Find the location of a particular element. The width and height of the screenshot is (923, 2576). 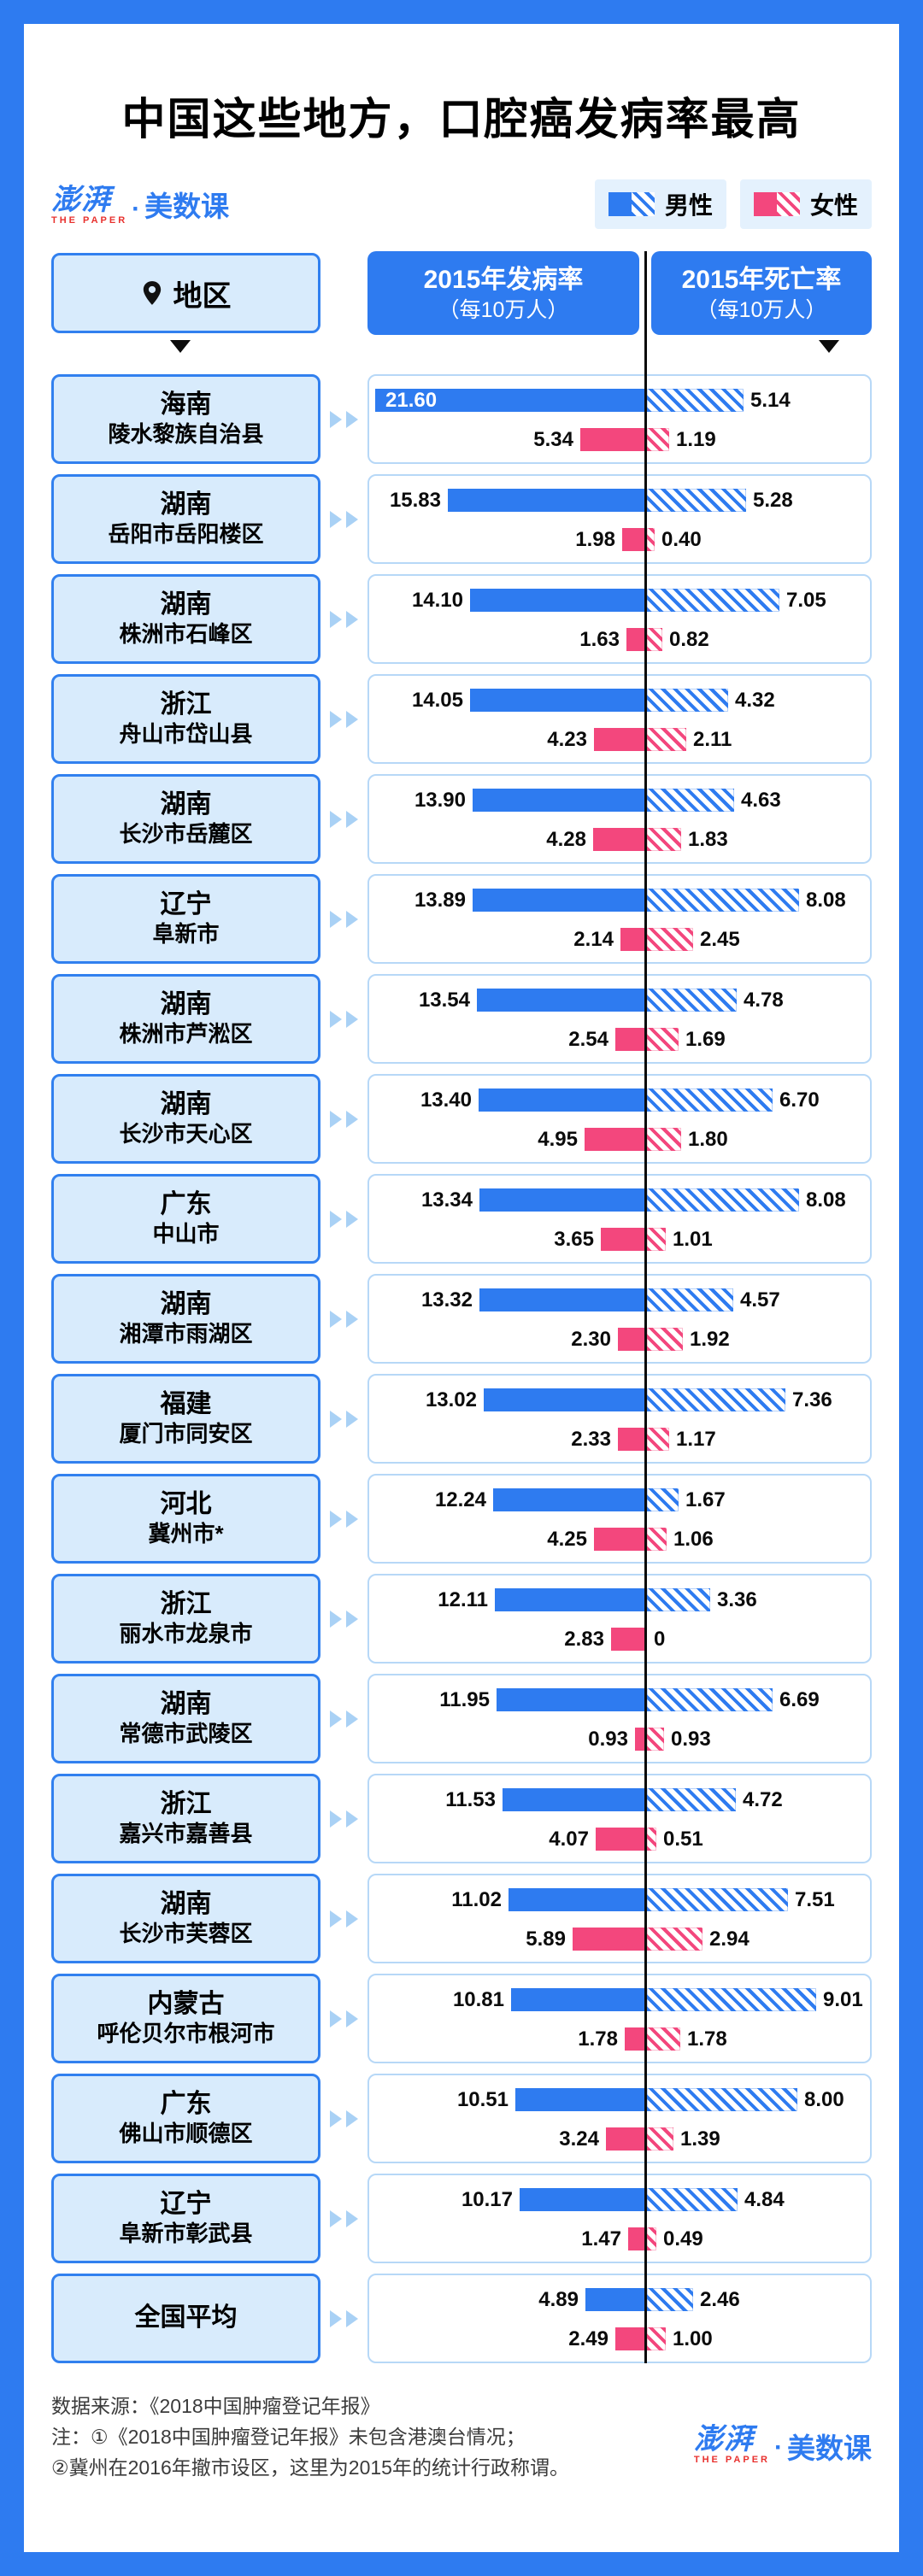

value-male-incidence: 13.89 is located at coordinates (440, 900).